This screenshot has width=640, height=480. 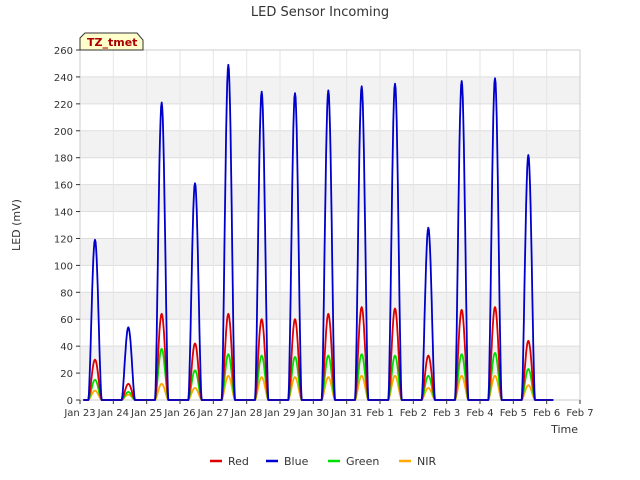 I want to click on x-tick-label: Jan 26, so click(x=179, y=413).